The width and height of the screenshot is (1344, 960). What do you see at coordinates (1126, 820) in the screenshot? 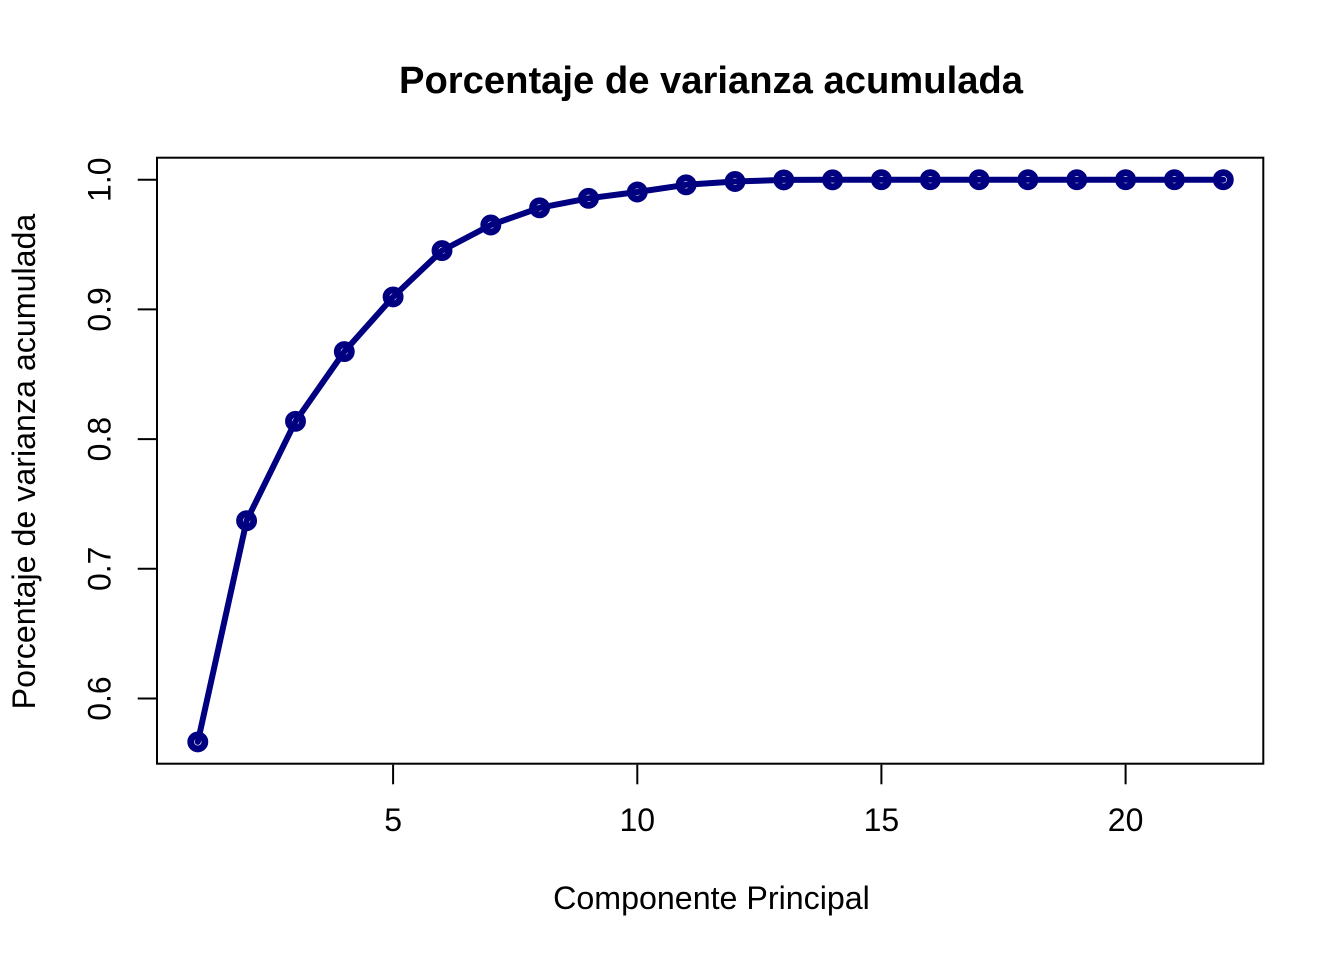
I see `svg-text: 20` at bounding box center [1126, 820].